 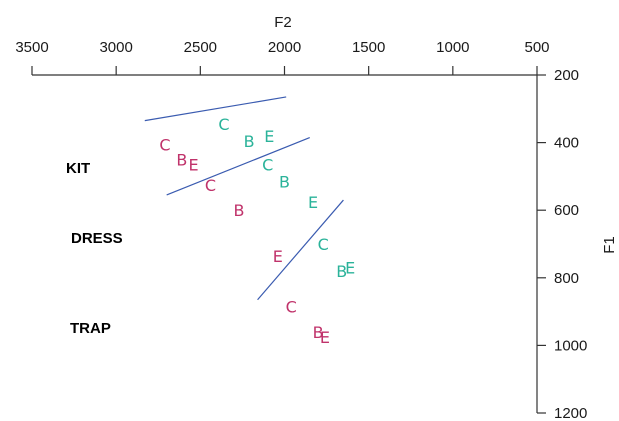 What do you see at coordinates (368, 47) in the screenshot?
I see `x-tick-label: 1500` at bounding box center [368, 47].